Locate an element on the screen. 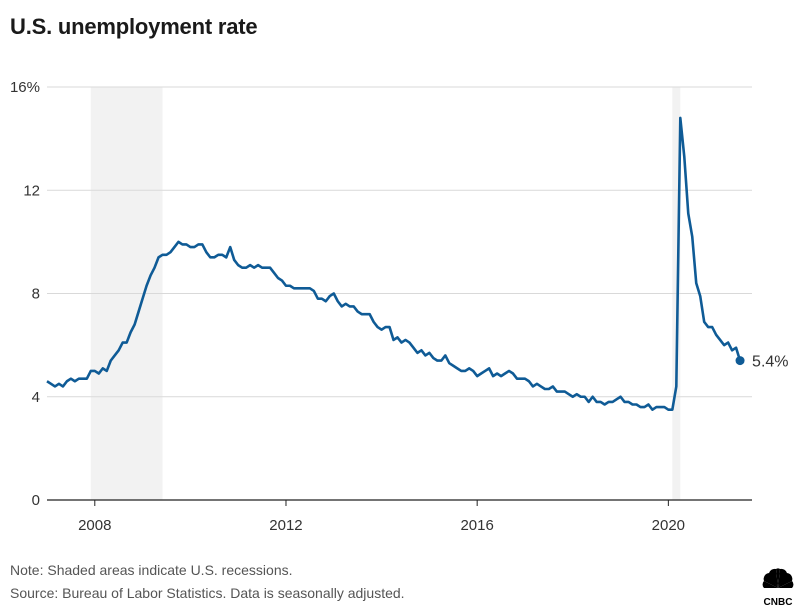 The image size is (809, 612). y-axis-ticks: 0 4 8 12 16% is located at coordinates (25, 294).